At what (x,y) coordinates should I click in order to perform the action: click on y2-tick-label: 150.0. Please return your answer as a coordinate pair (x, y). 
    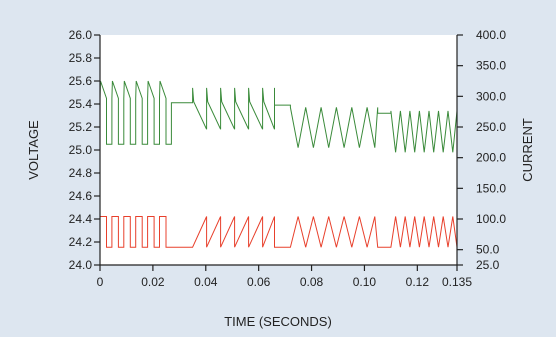
    Looking at the image, I should click on (491, 188).